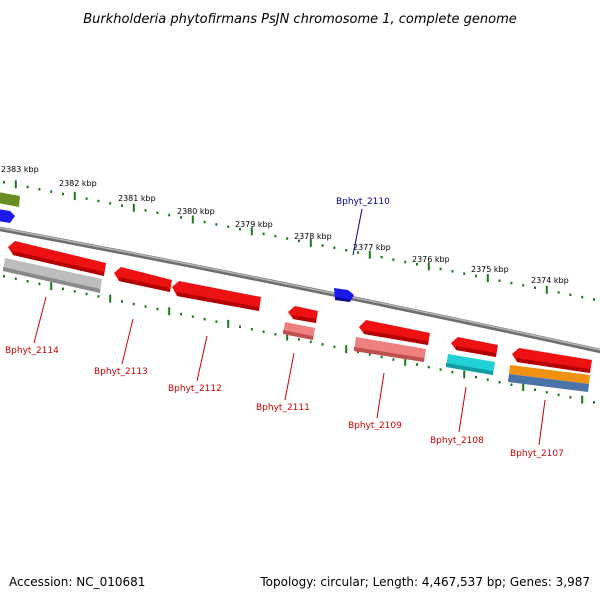 The image size is (600, 600). Describe the element at coordinates (121, 372) in the screenshot. I see `gene-label-bphyt-2113: Bphyt_2113` at that location.